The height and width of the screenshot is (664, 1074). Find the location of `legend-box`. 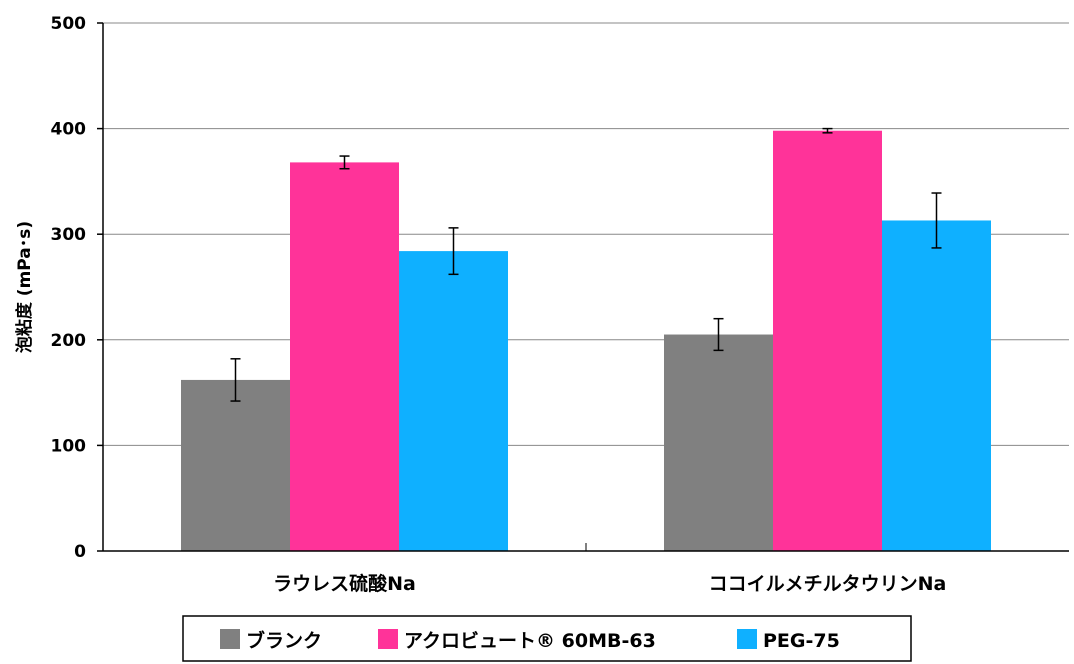

legend-box is located at coordinates (547, 638).